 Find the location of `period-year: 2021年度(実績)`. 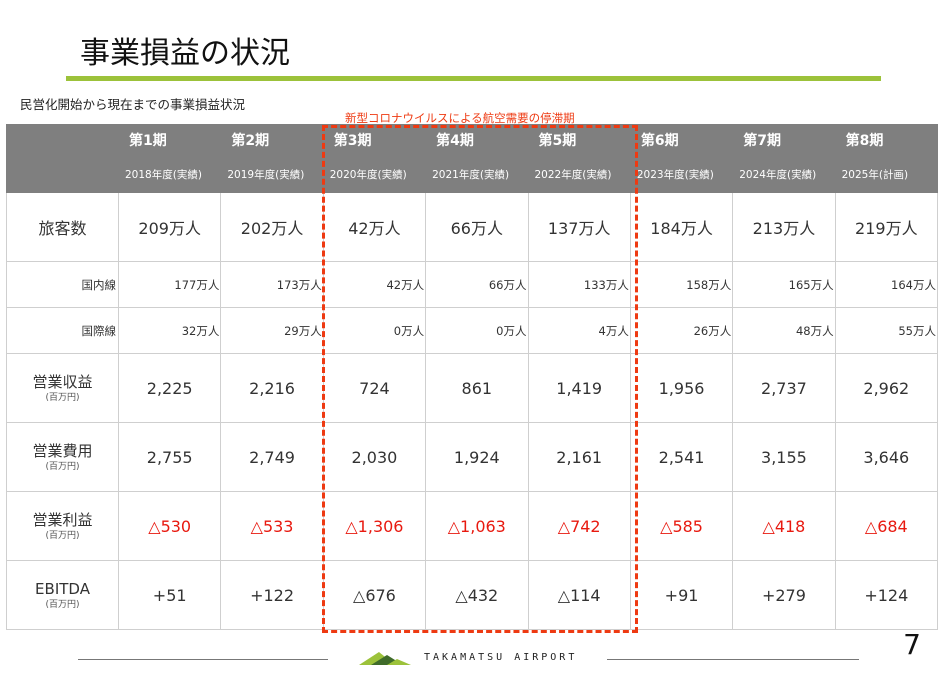

period-year: 2021年度(実績) is located at coordinates (477, 174).